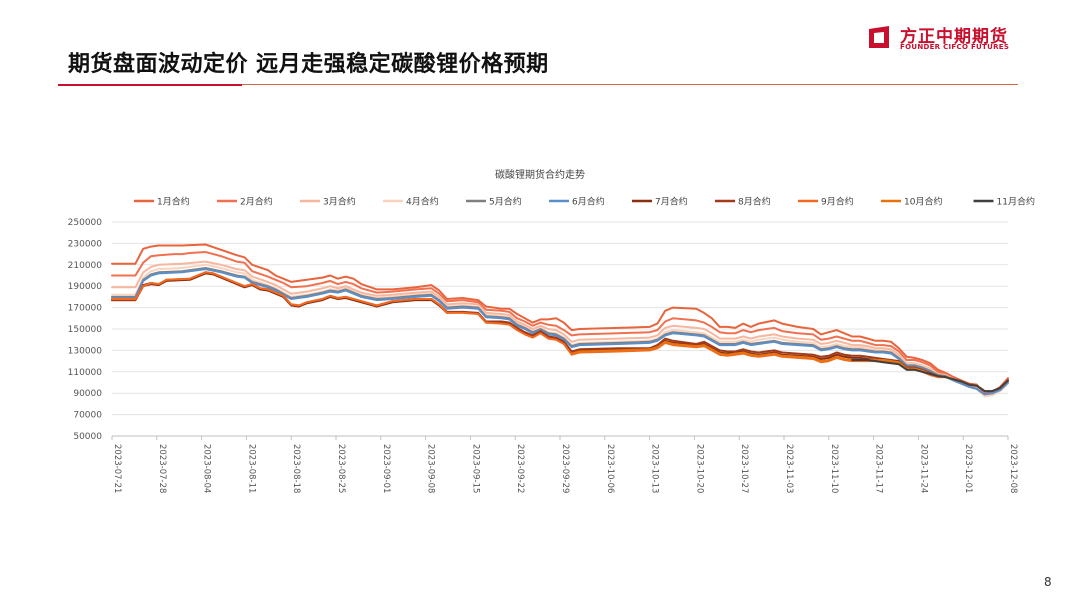 The width and height of the screenshot is (1080, 608). I want to click on company-logo: 方正中期期货 FOUNDER CIFCO FUTURES, so click(946, 39).